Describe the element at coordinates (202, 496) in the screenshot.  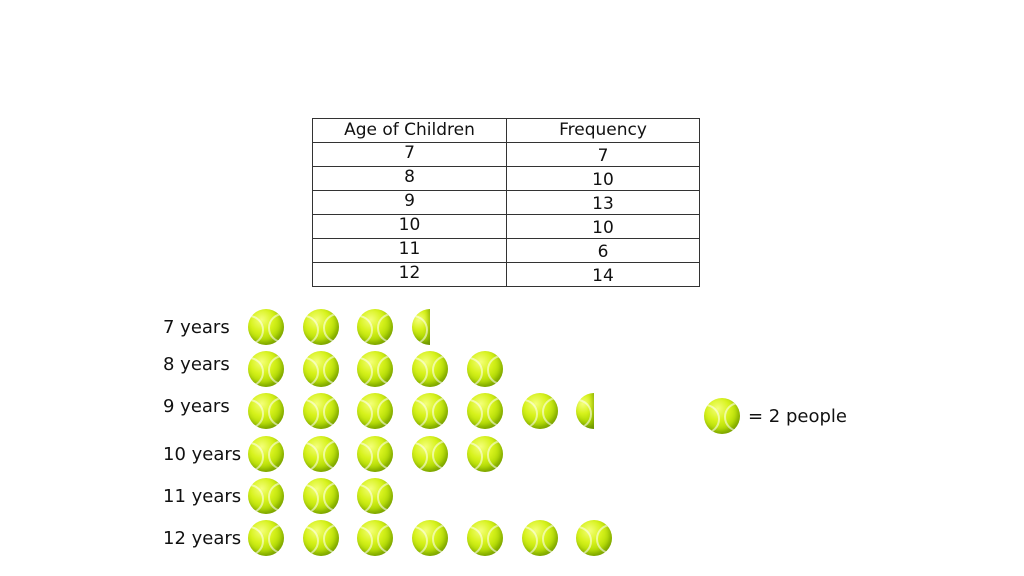
I see `row-label: 11 years` at that location.